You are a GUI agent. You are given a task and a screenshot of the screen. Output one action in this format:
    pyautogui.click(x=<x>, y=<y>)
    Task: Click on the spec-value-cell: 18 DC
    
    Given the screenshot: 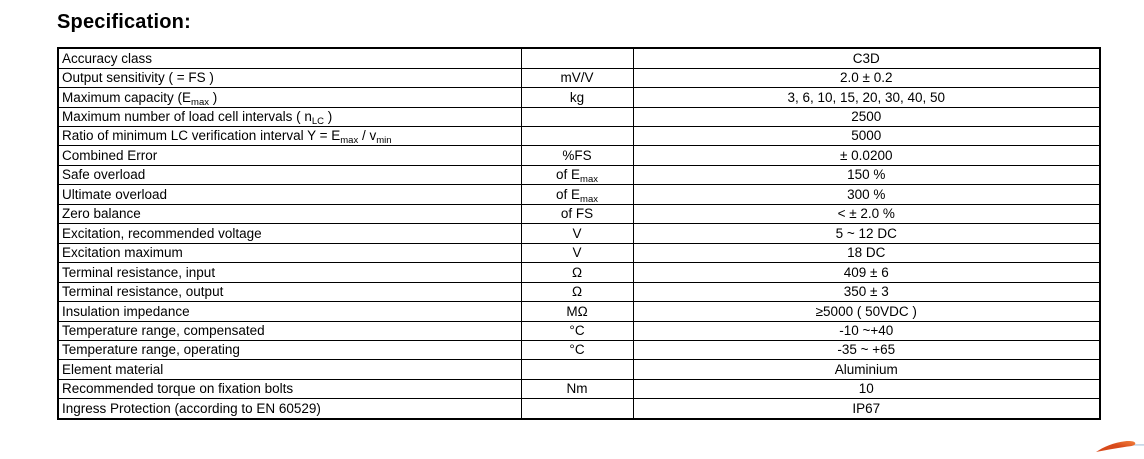 What is the action you would take?
    pyautogui.click(x=866, y=253)
    